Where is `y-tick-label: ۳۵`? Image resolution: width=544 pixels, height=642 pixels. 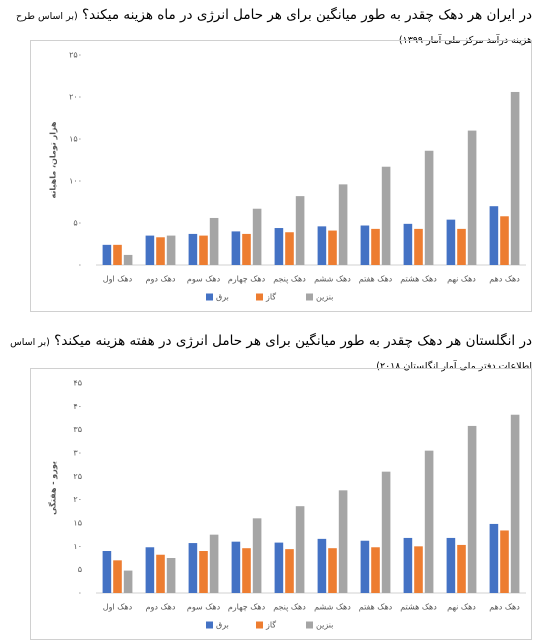 y-tick-label: ۳۵ is located at coordinates (77, 429).